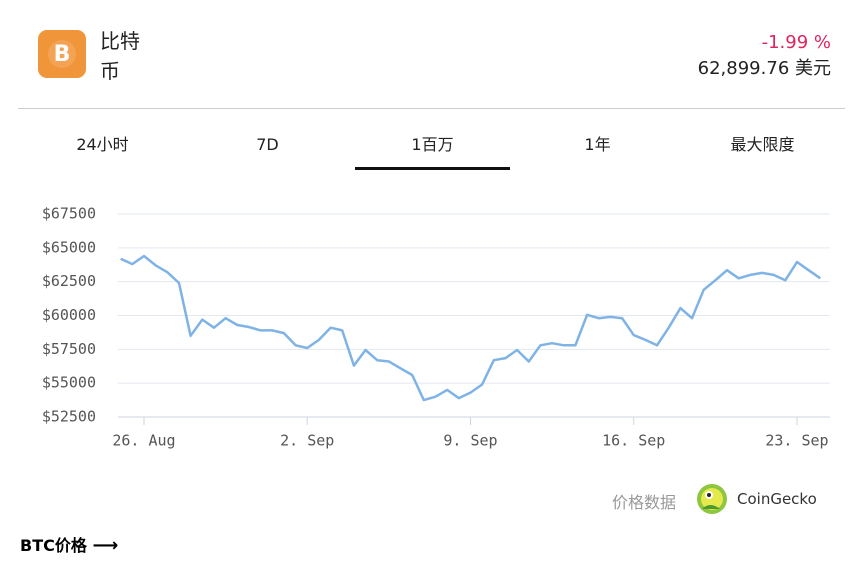 This screenshot has height=561, width=852. I want to click on svg-text: B, so click(62, 54).